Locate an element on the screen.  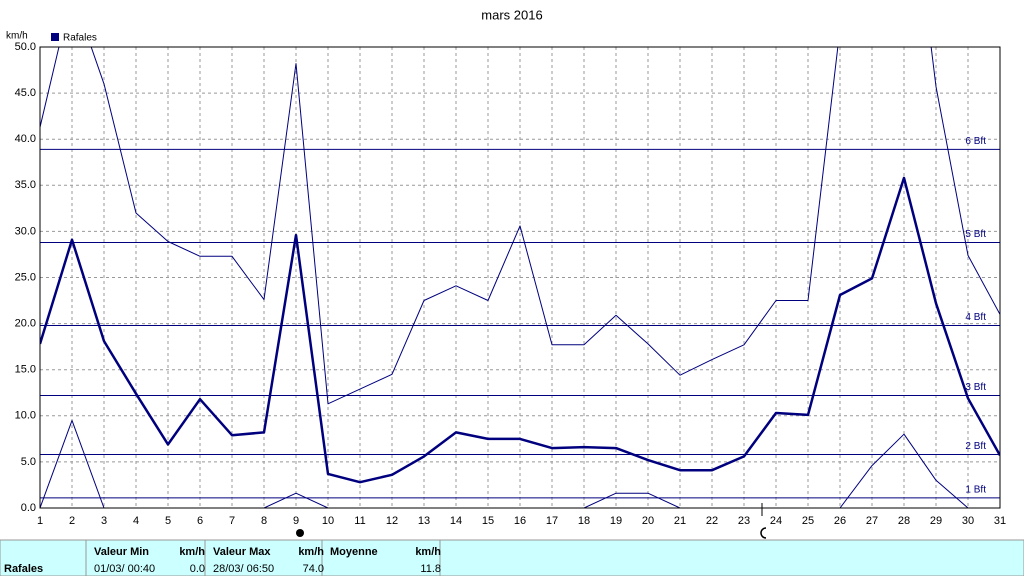
x-tick-label: 25 is located at coordinates (808, 521).